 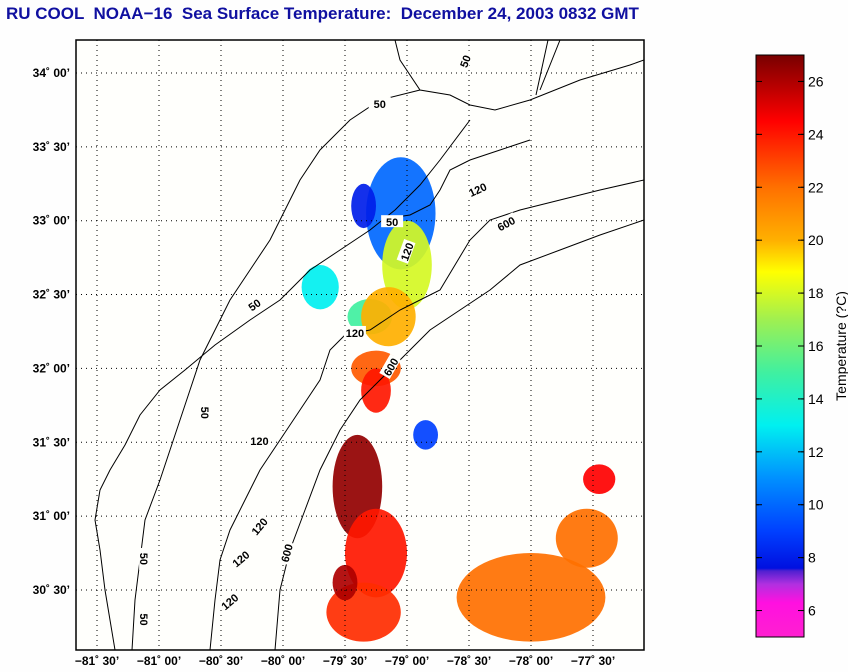 I want to click on colorbar, so click(x=780, y=346).